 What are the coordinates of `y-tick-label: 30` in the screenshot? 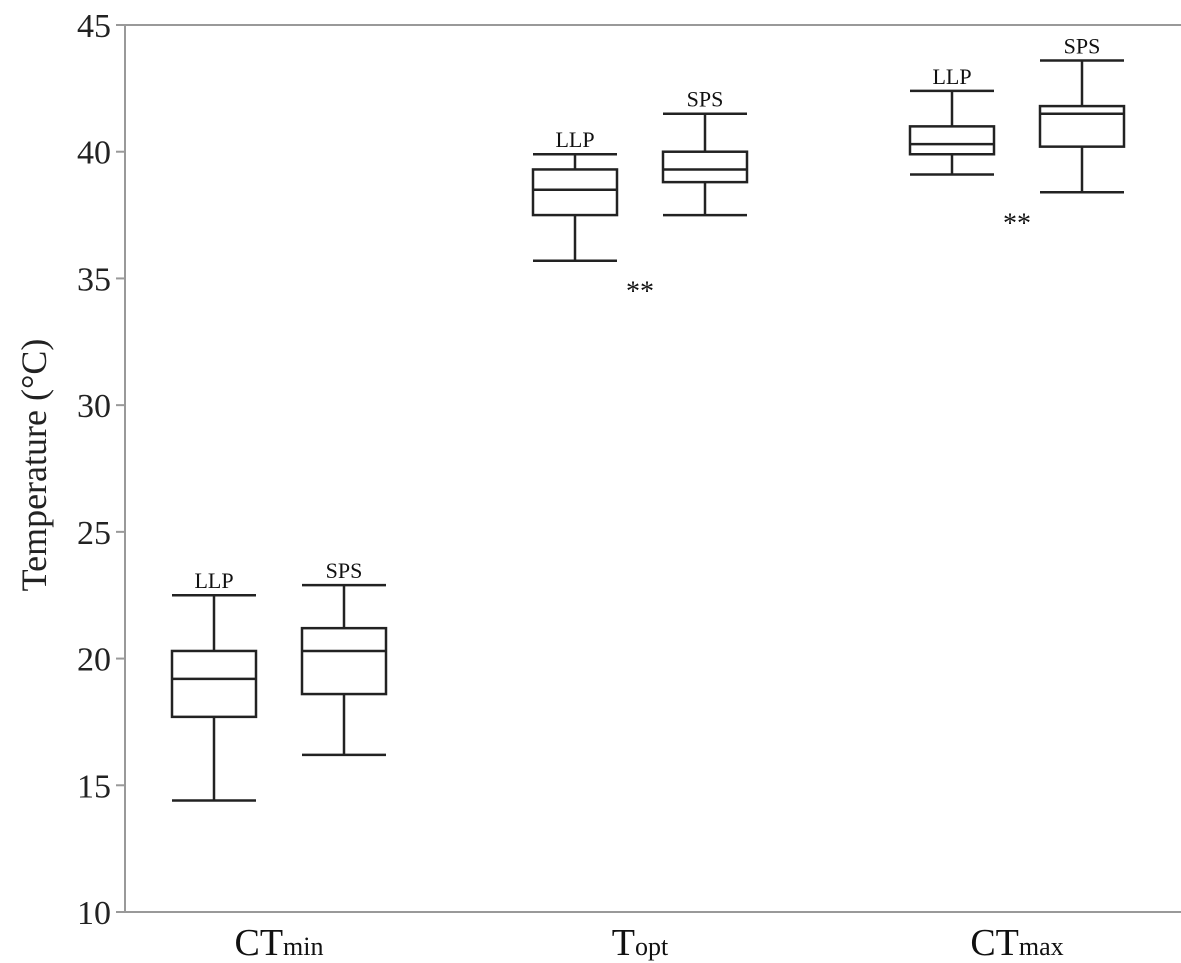 It's located at (94, 406).